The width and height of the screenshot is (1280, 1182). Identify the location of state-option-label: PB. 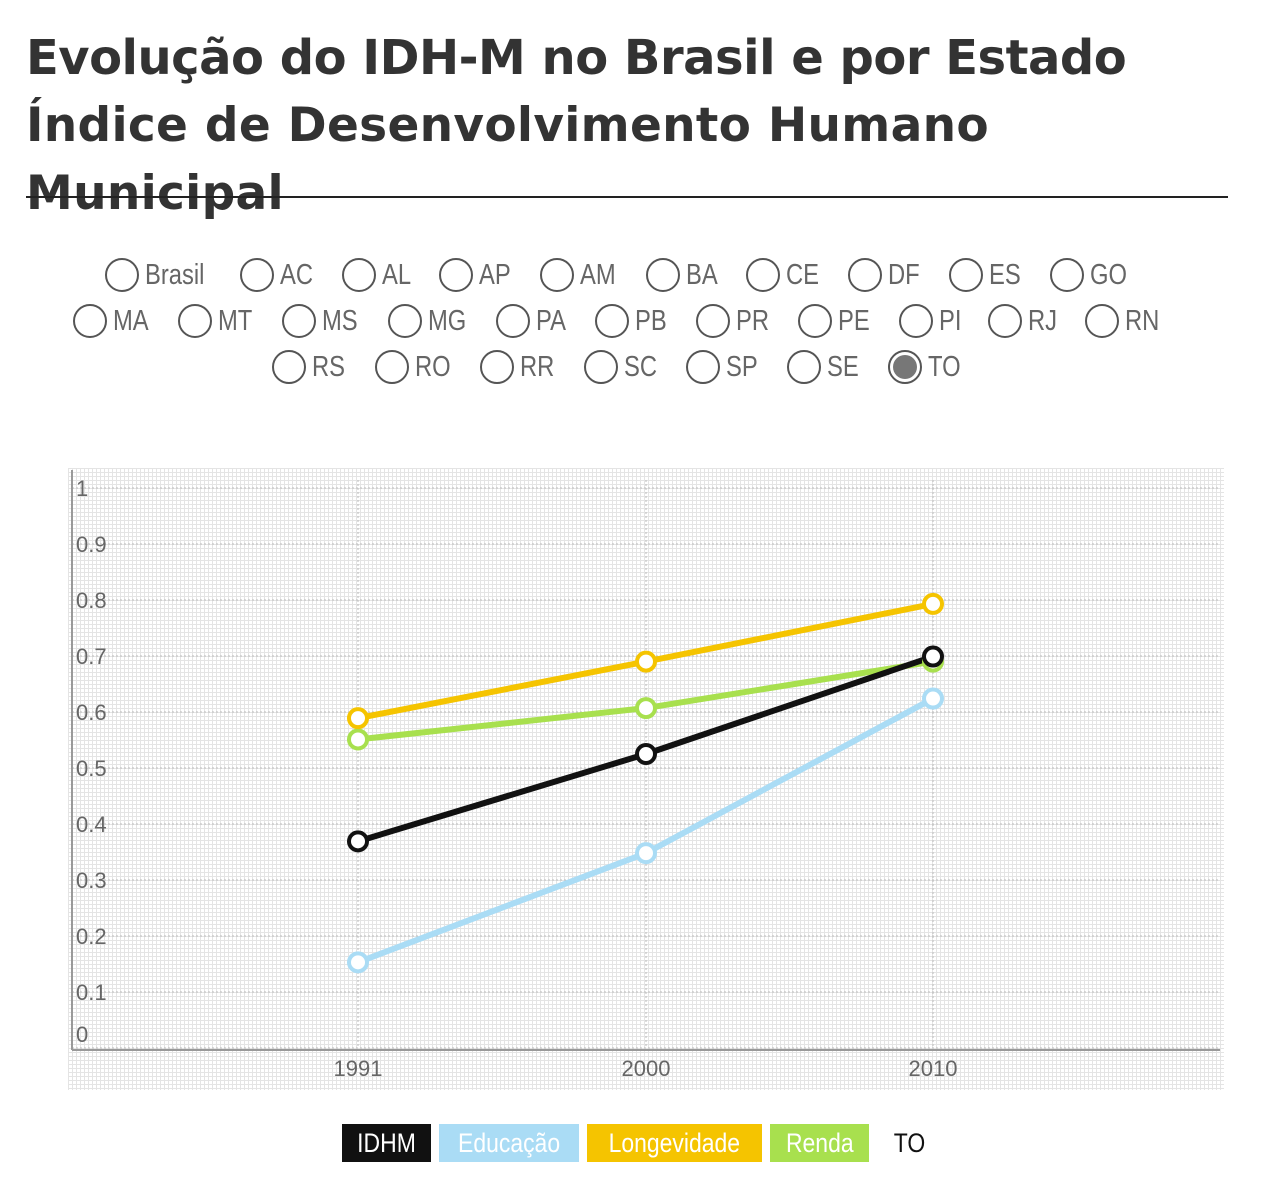
(650, 320).